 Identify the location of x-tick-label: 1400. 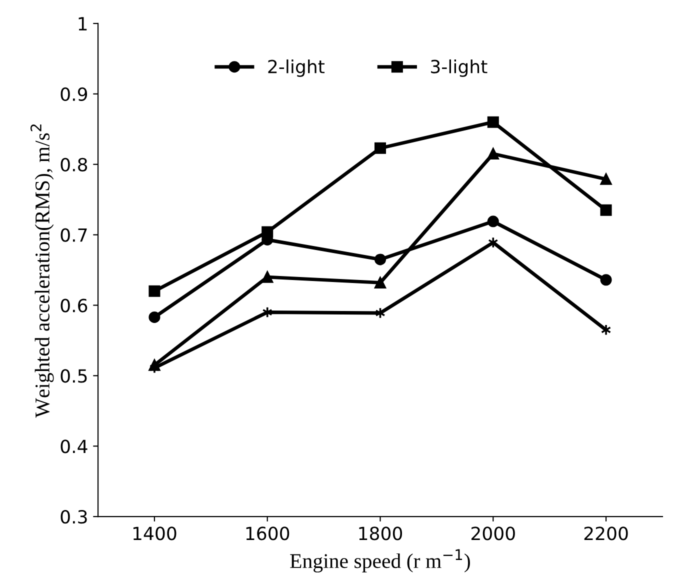
(154, 533).